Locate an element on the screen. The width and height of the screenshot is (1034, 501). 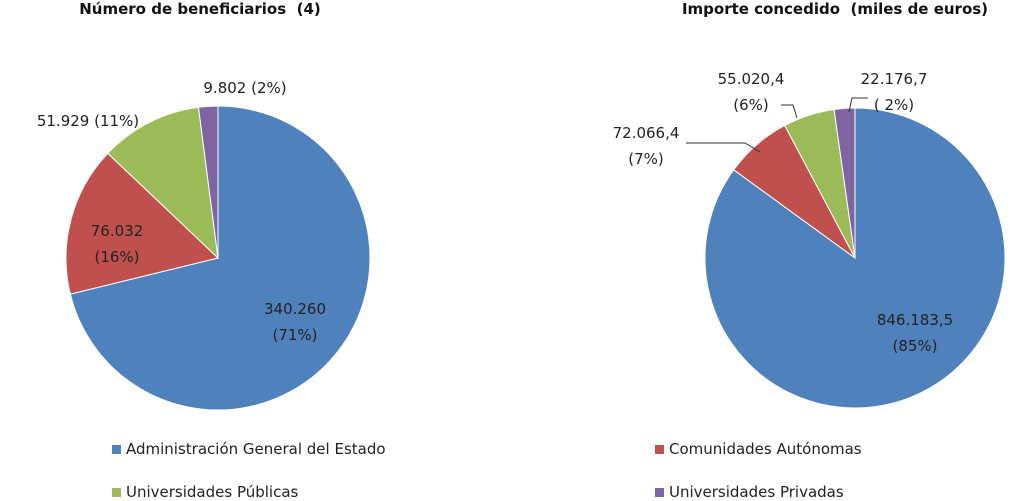
legend-item: Universidades Privadas is located at coordinates (749, 492).